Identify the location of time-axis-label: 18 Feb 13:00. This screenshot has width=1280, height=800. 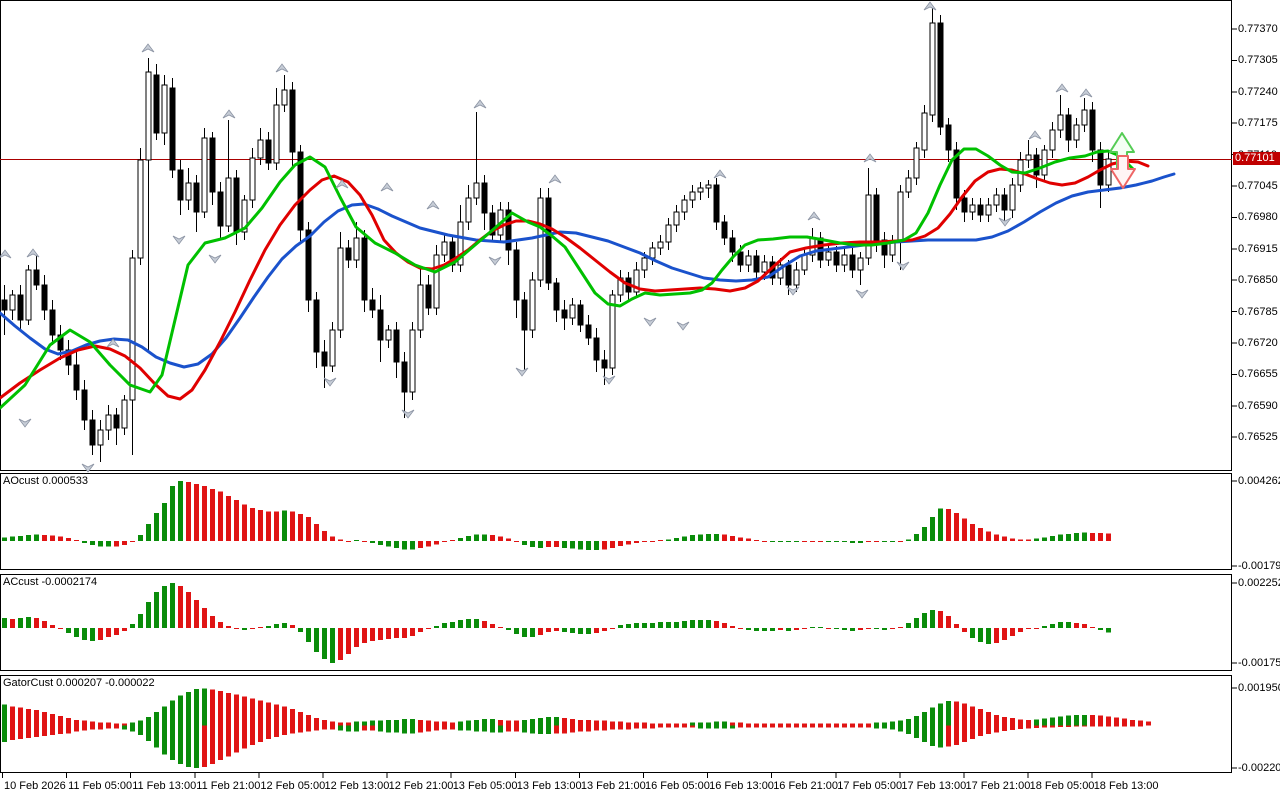
(1126, 786).